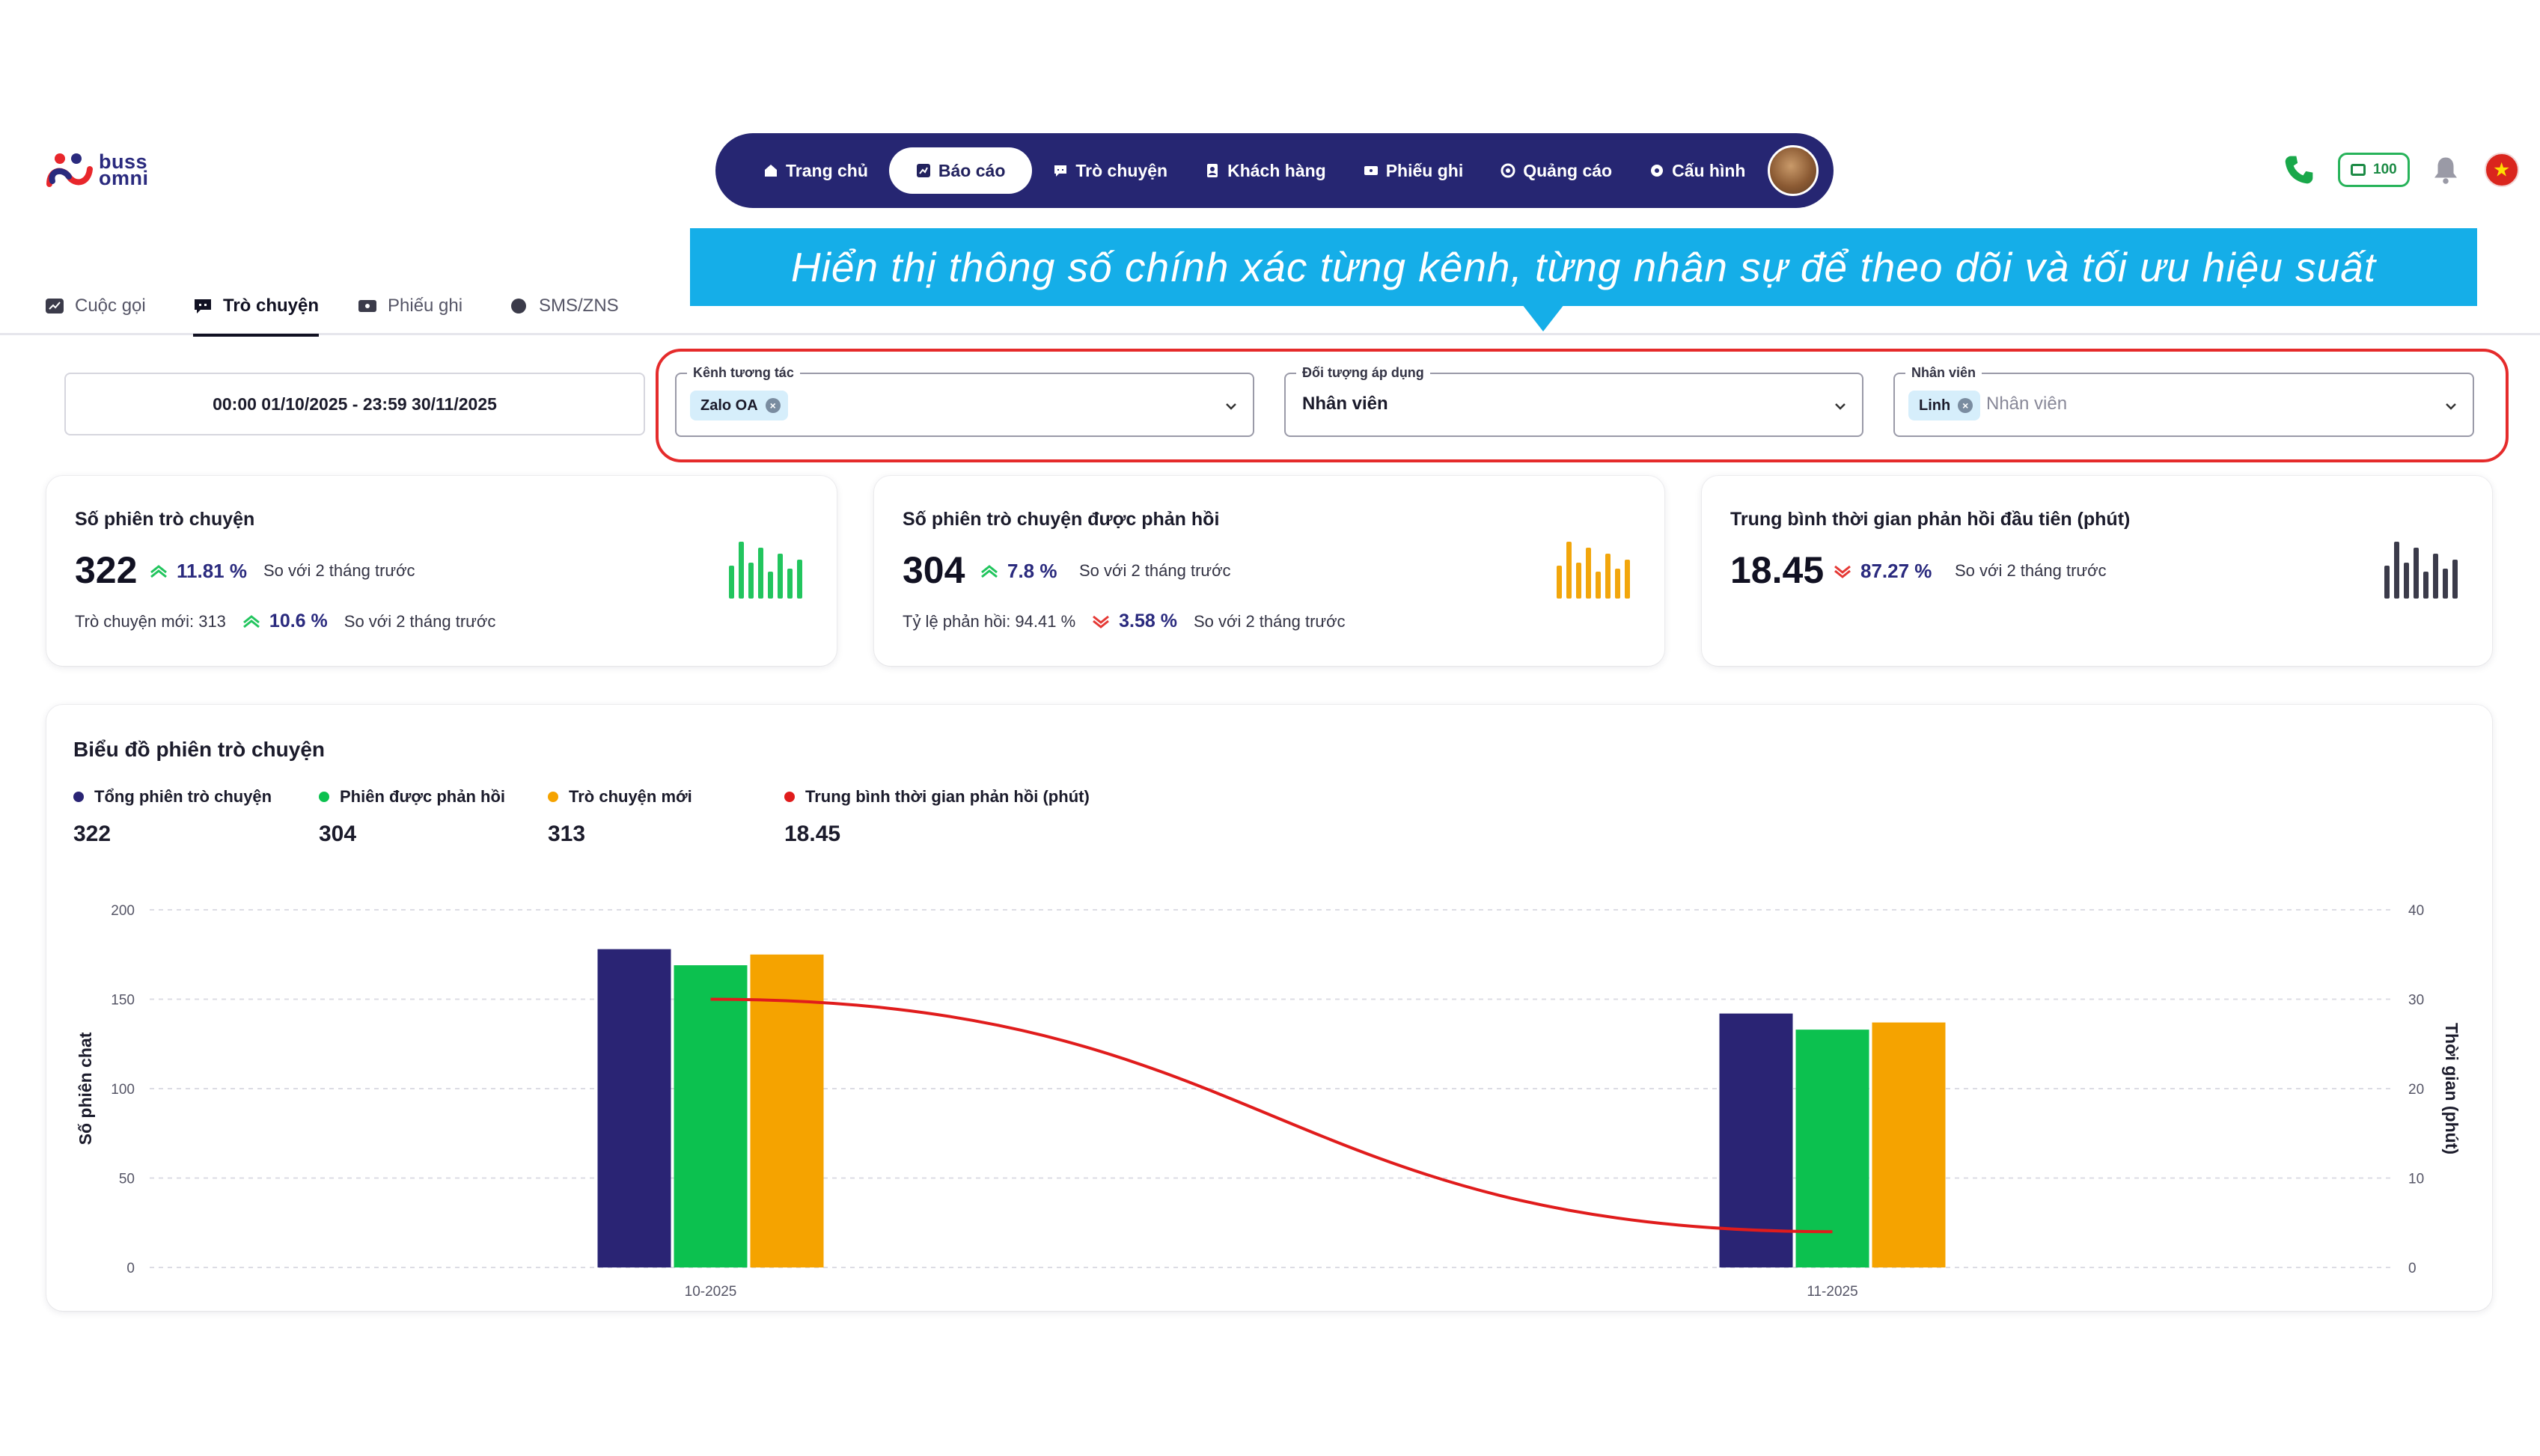  What do you see at coordinates (130, 1268) in the screenshot?
I see `y-tick-label: 0` at bounding box center [130, 1268].